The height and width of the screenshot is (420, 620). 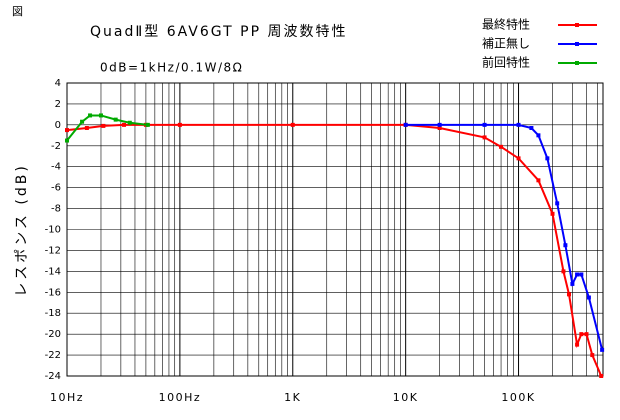 What do you see at coordinates (171, 68) in the screenshot?
I see `chart-subtitle: 0dB=1kHz/0.1W/8Ω` at bounding box center [171, 68].